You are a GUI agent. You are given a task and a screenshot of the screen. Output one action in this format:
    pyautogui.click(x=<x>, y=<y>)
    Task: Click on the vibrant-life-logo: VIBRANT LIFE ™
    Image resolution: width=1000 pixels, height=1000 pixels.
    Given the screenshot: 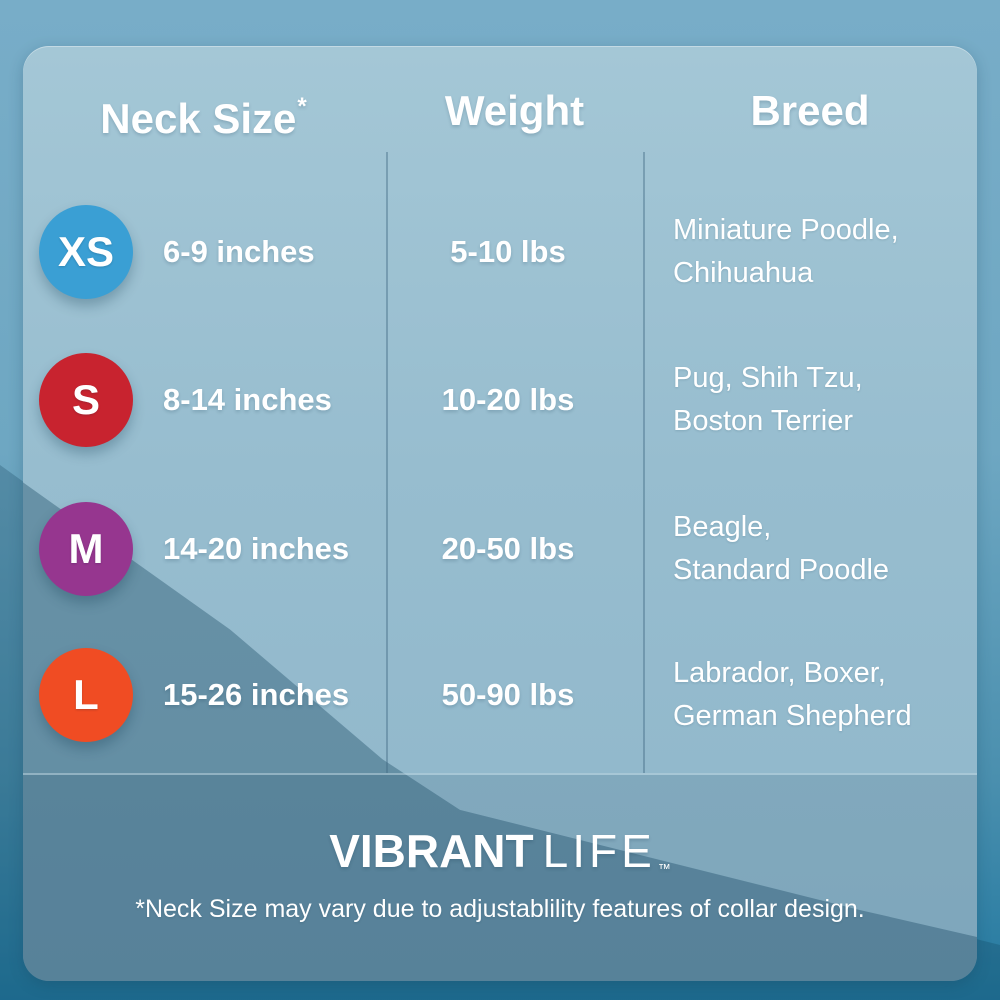 What is the action you would take?
    pyautogui.click(x=500, y=852)
    